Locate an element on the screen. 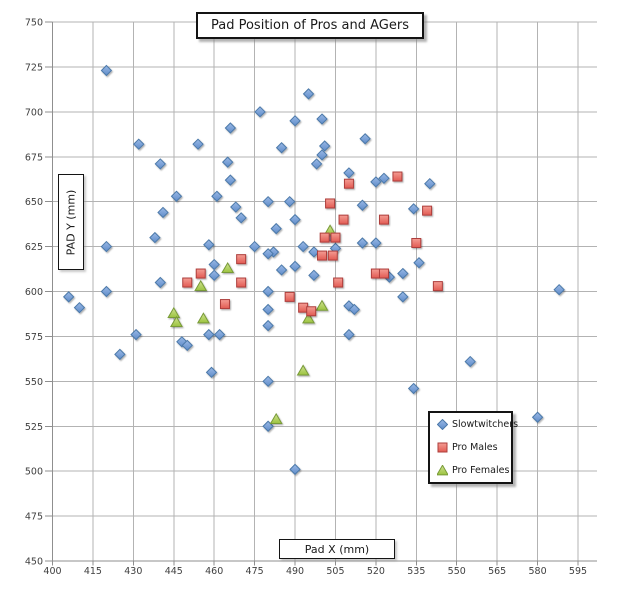  y-tick-label: 475 is located at coordinates (34, 517).